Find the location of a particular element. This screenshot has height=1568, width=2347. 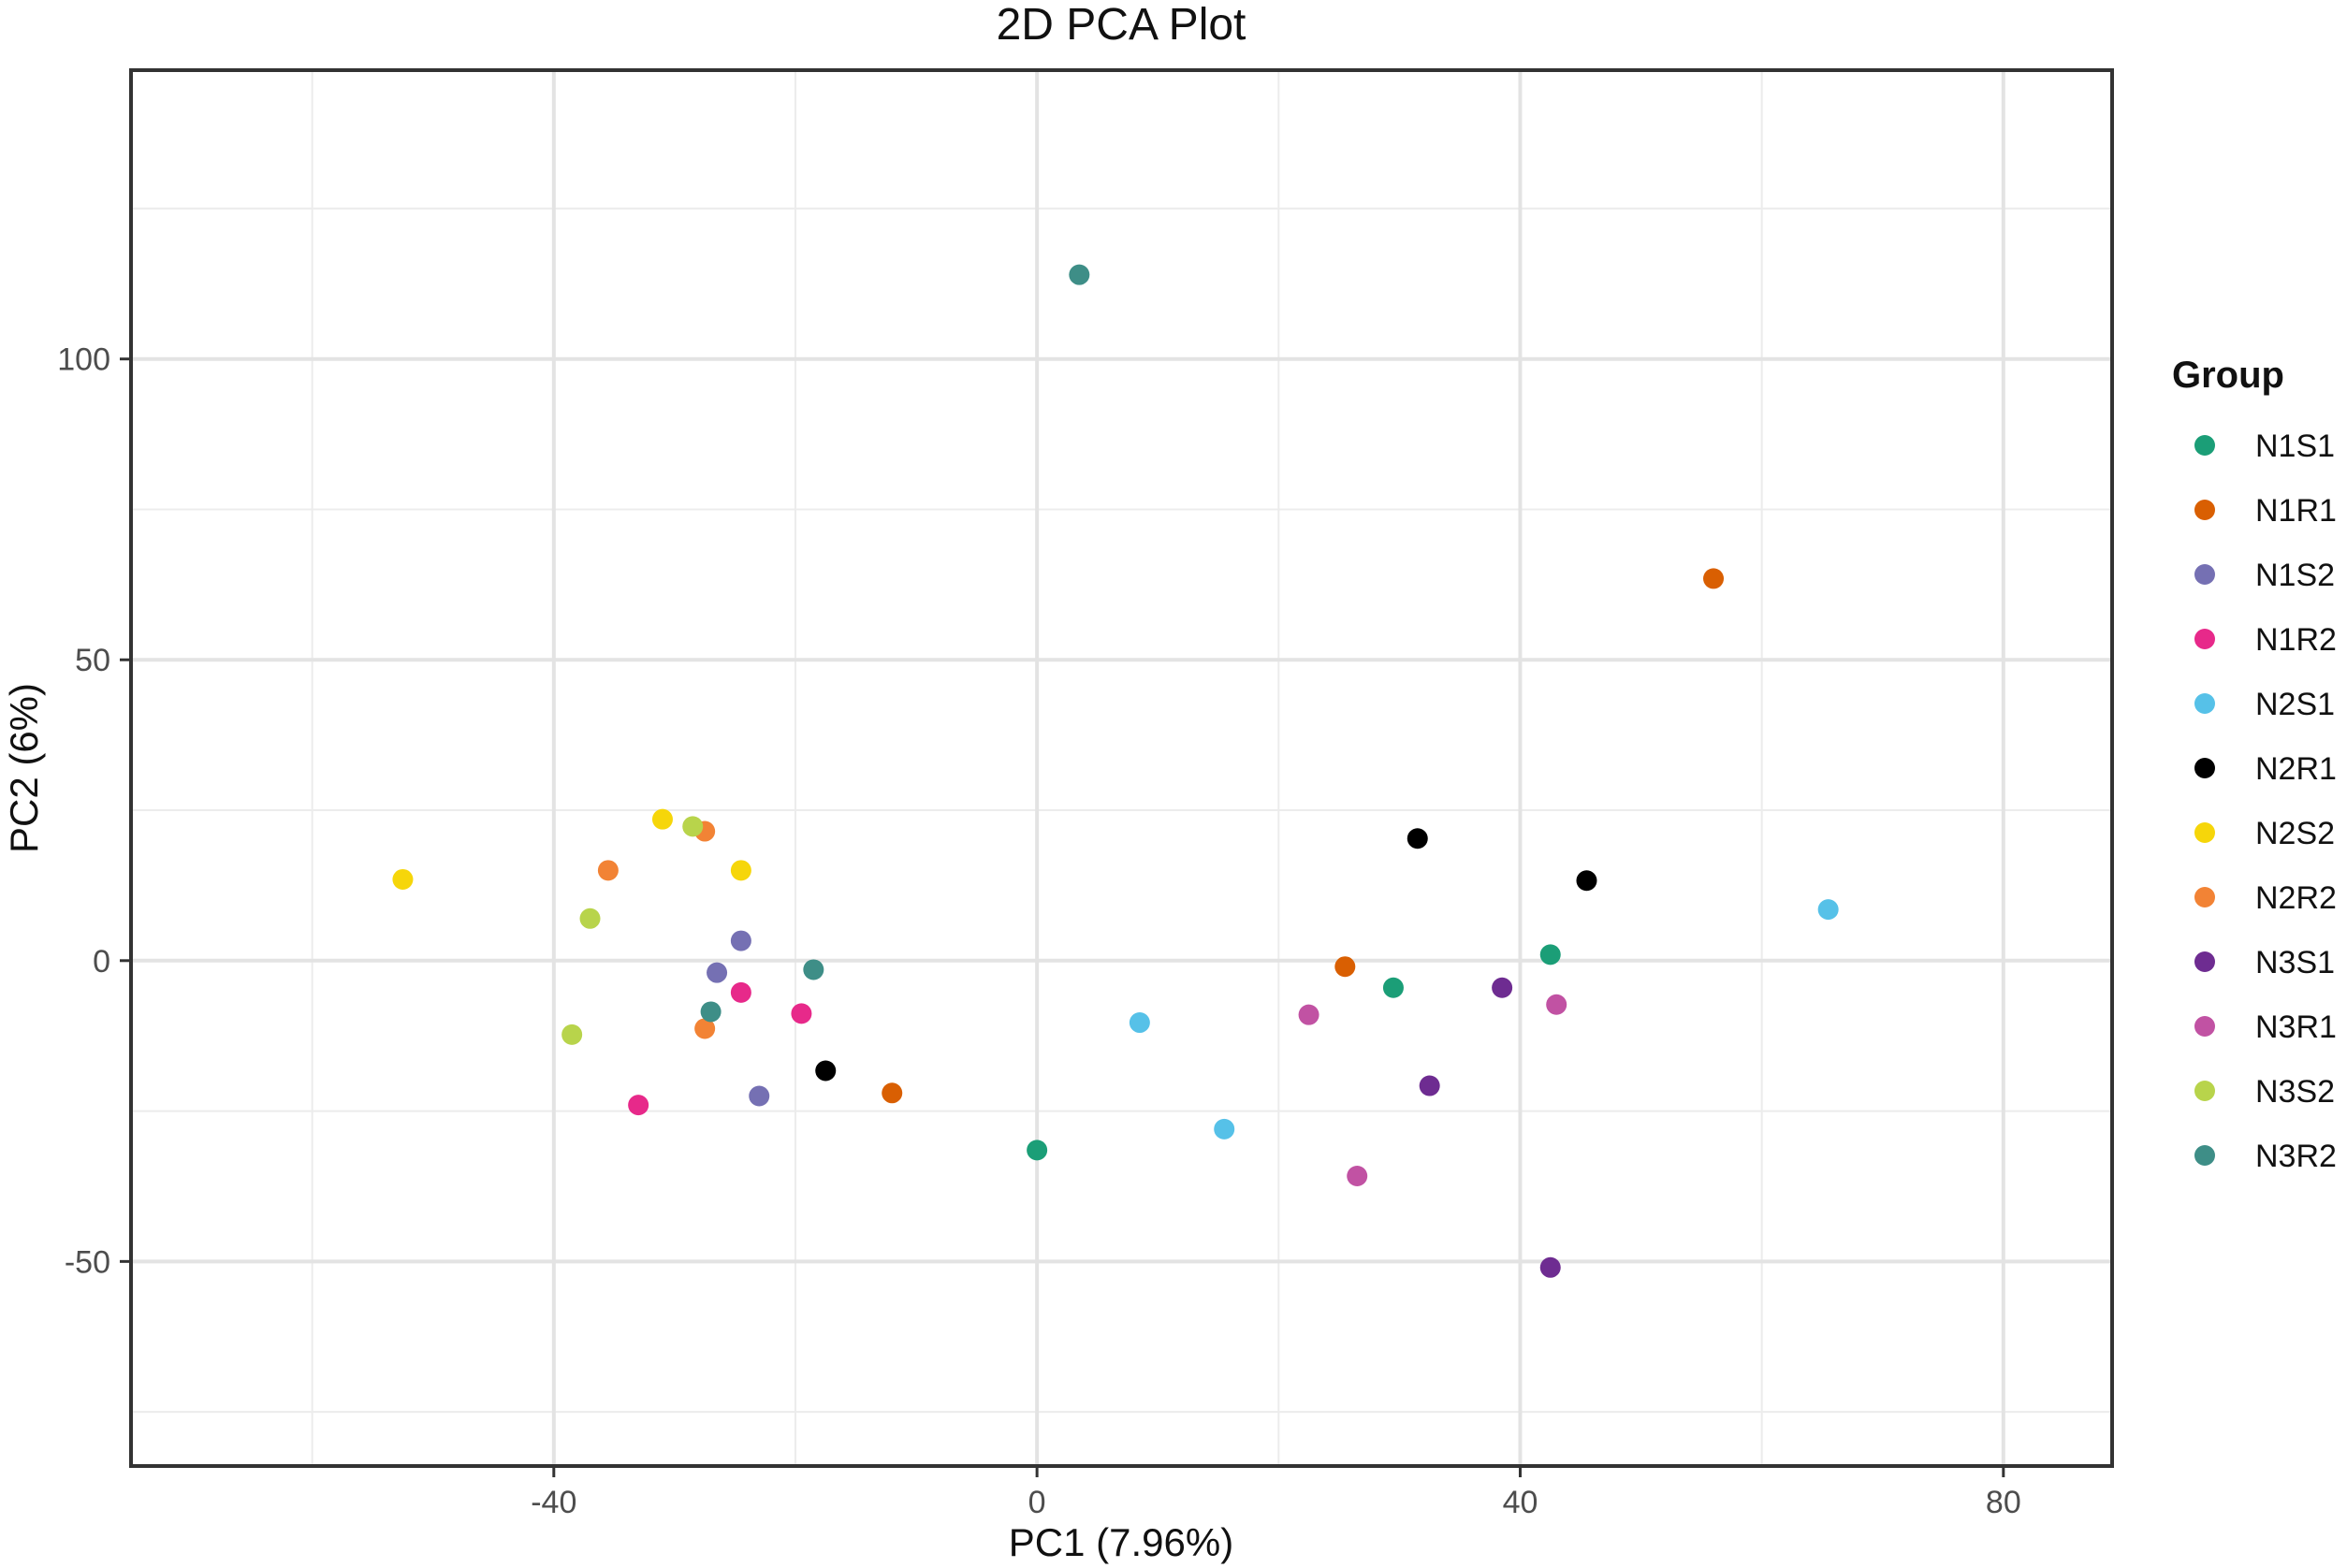

legend-key-n2s1 is located at coordinates (2204, 704).